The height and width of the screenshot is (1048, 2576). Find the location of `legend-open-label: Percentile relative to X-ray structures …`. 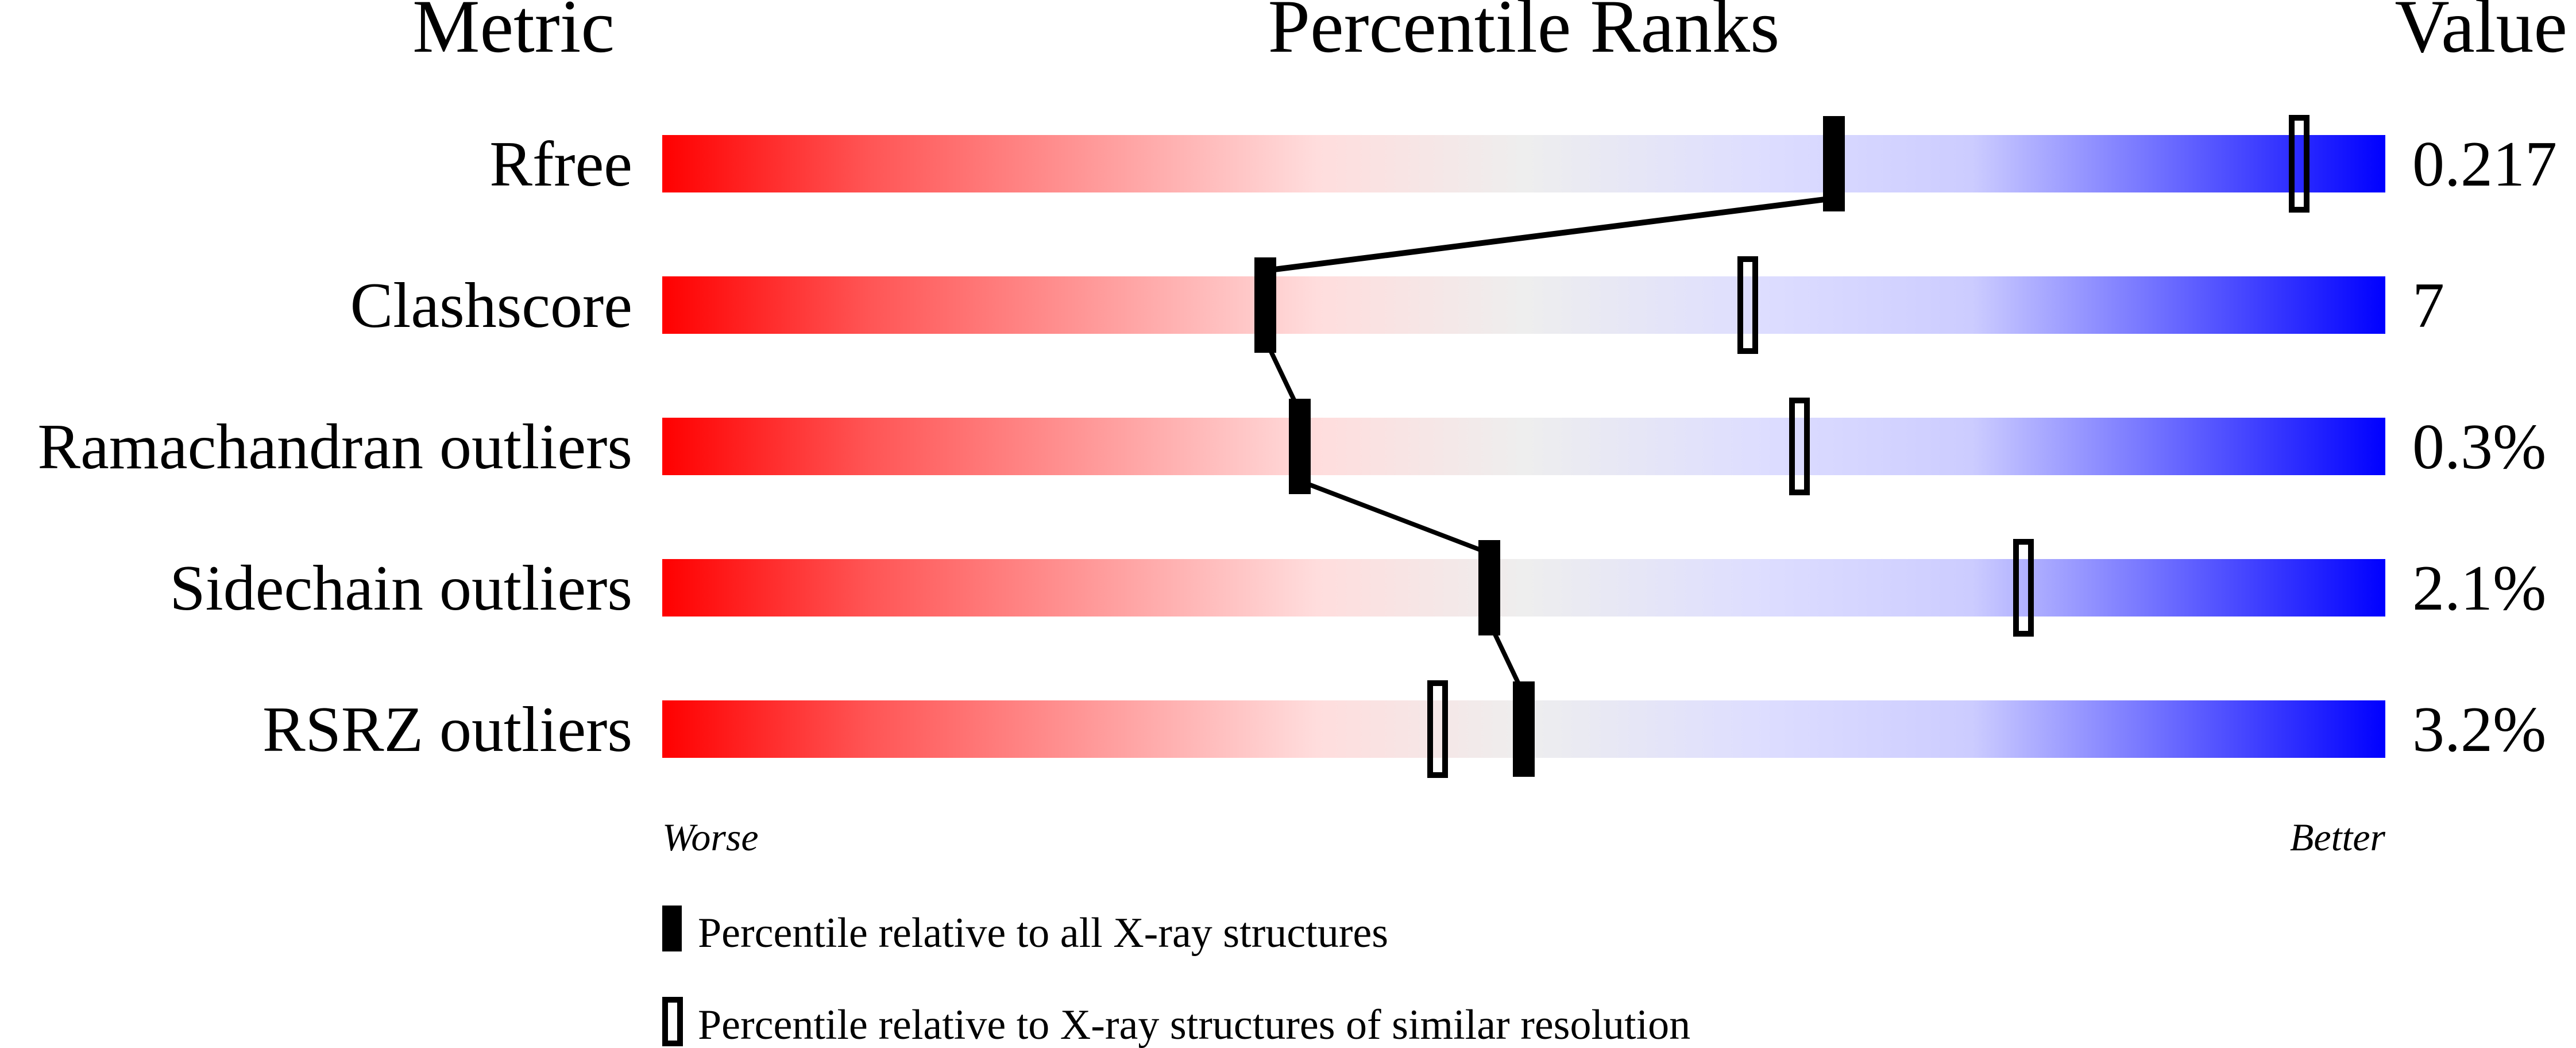

legend-open-label: Percentile relative to X-ray structures … is located at coordinates (1194, 1024).